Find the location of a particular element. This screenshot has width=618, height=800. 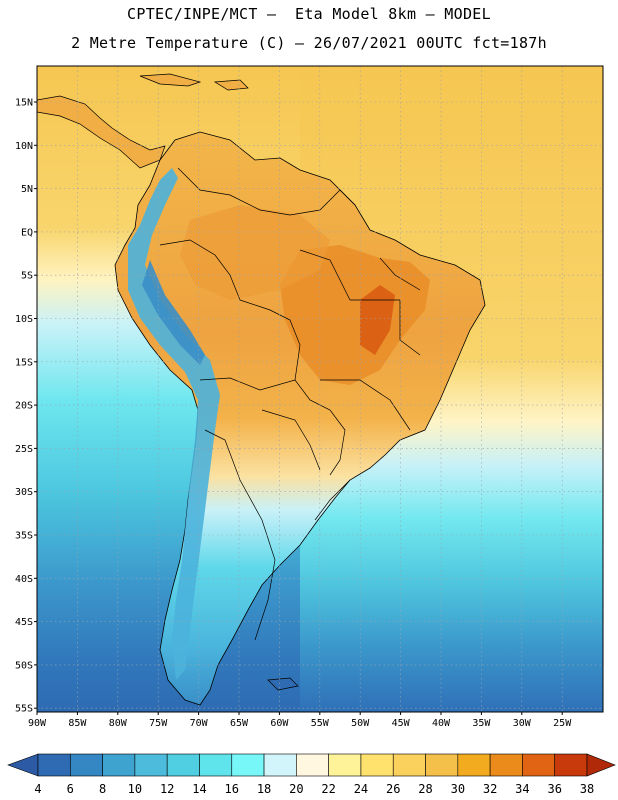

colorbar-low-arrow is located at coordinates (23, 765).